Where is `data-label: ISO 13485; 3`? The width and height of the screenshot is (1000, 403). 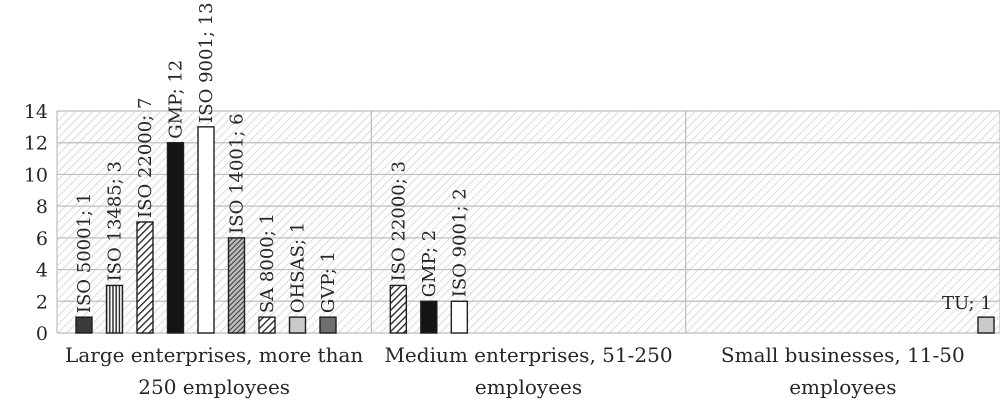 data-label: ISO 13485; 3 is located at coordinates (115, 221).